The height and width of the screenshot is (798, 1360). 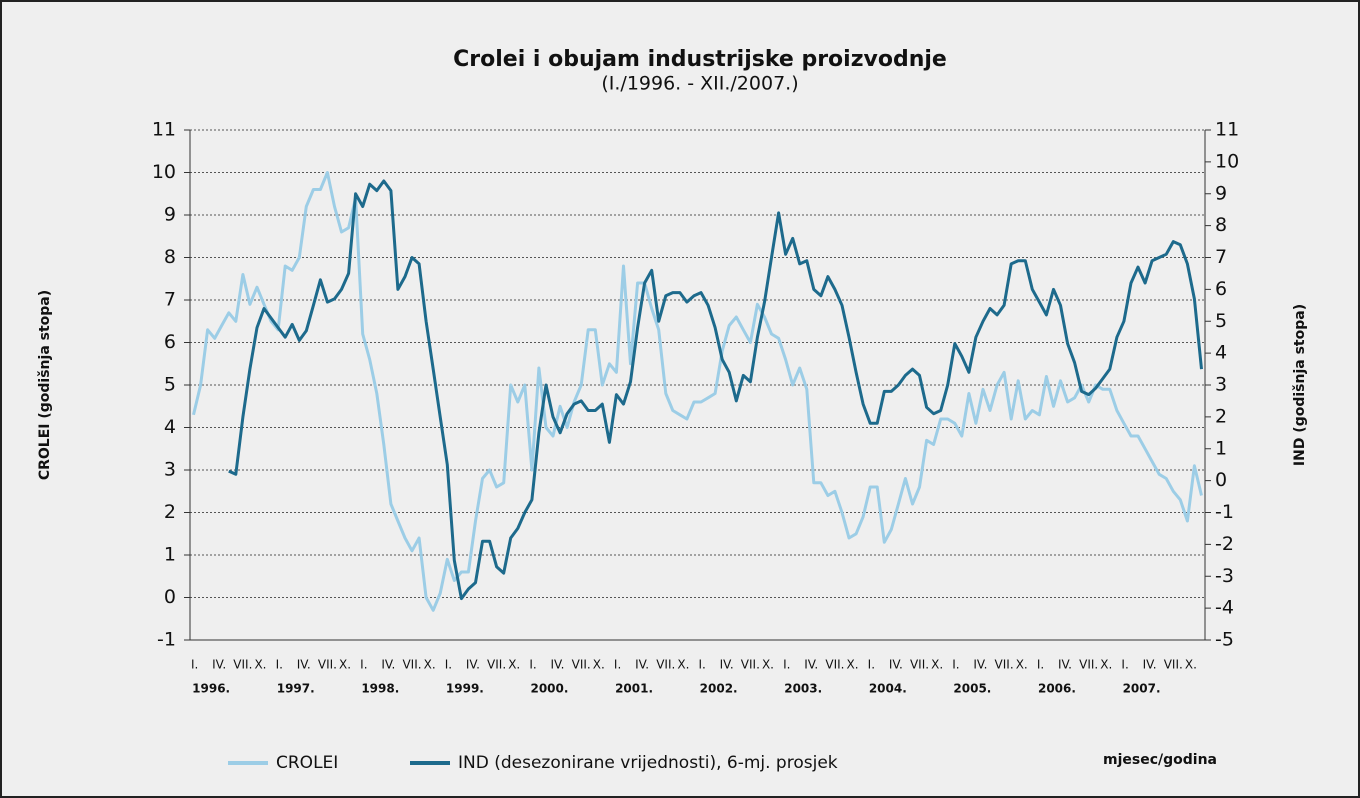 I want to click on y-tick-label: 1, so click(x=170, y=555).